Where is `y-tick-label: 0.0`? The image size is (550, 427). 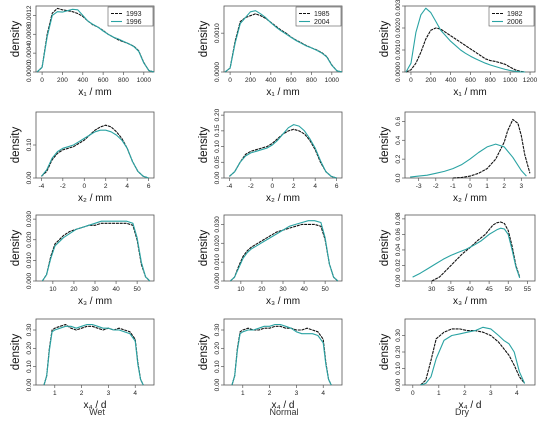
y-tick-label: 0.0 is located at coordinates (398, 177).